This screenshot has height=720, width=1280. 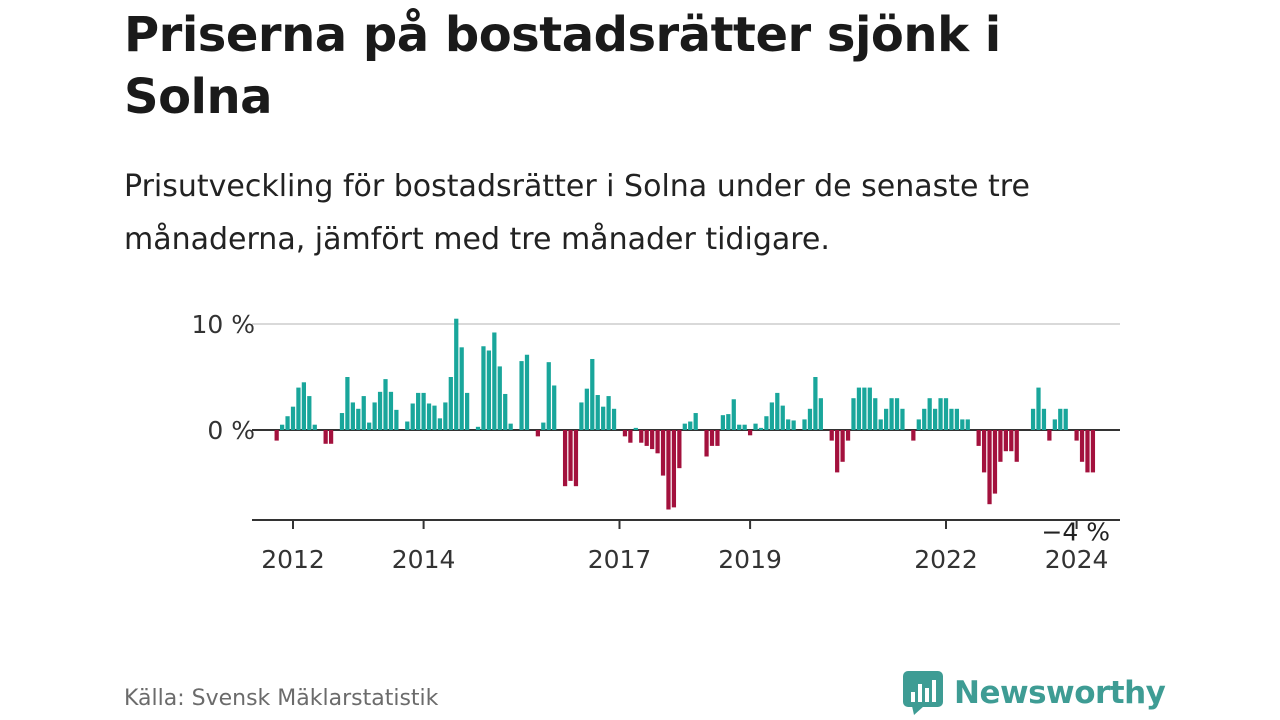 What do you see at coordinates (562, 66) in the screenshot?
I see `chart-title: Priserna på bostadsrätter sjönk i Solna` at bounding box center [562, 66].